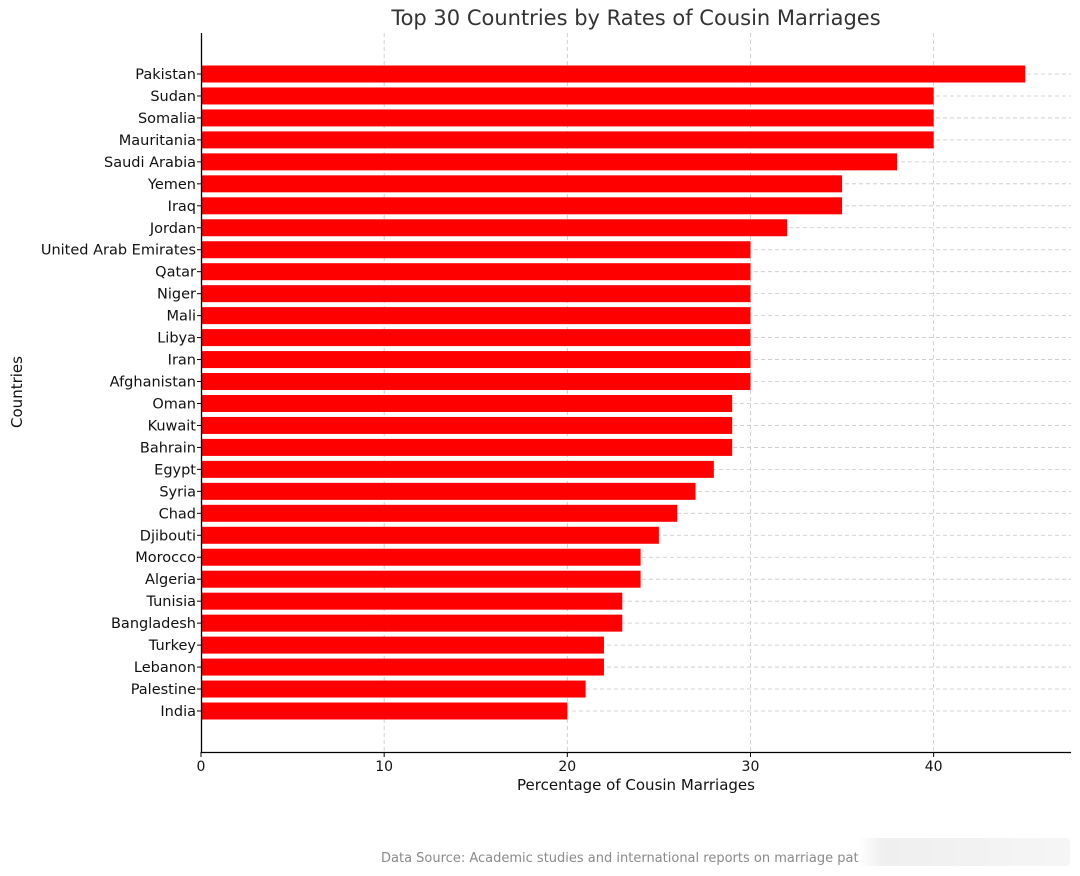 The width and height of the screenshot is (1080, 876). What do you see at coordinates (173, 97) in the screenshot?
I see `y-tick-label: Sudan` at bounding box center [173, 97].